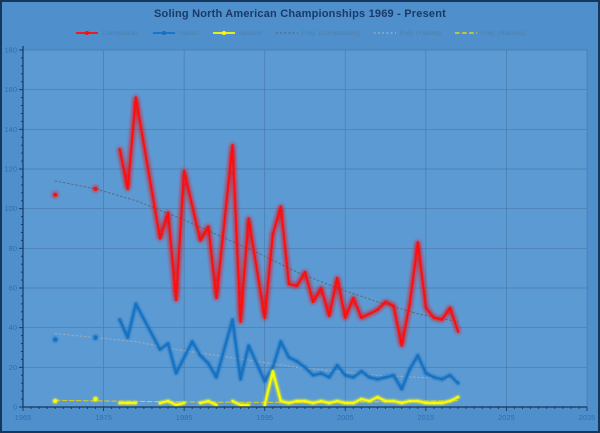 The width and height of the screenshot is (600, 433). What do you see at coordinates (10, 89) in the screenshot?
I see `y-tick-label: 160` at bounding box center [10, 89].